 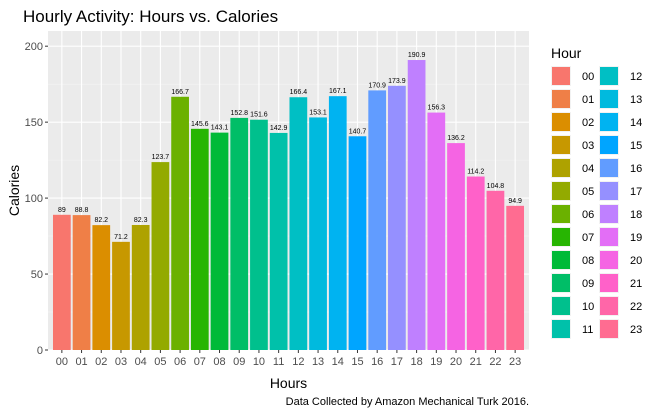 I want to click on y-axis-label: Calories, so click(x=14, y=190).